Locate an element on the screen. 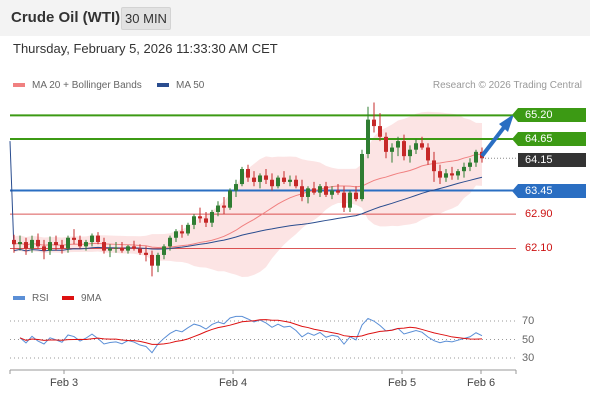  x-tick-label: Feb 5 is located at coordinates (402, 383).